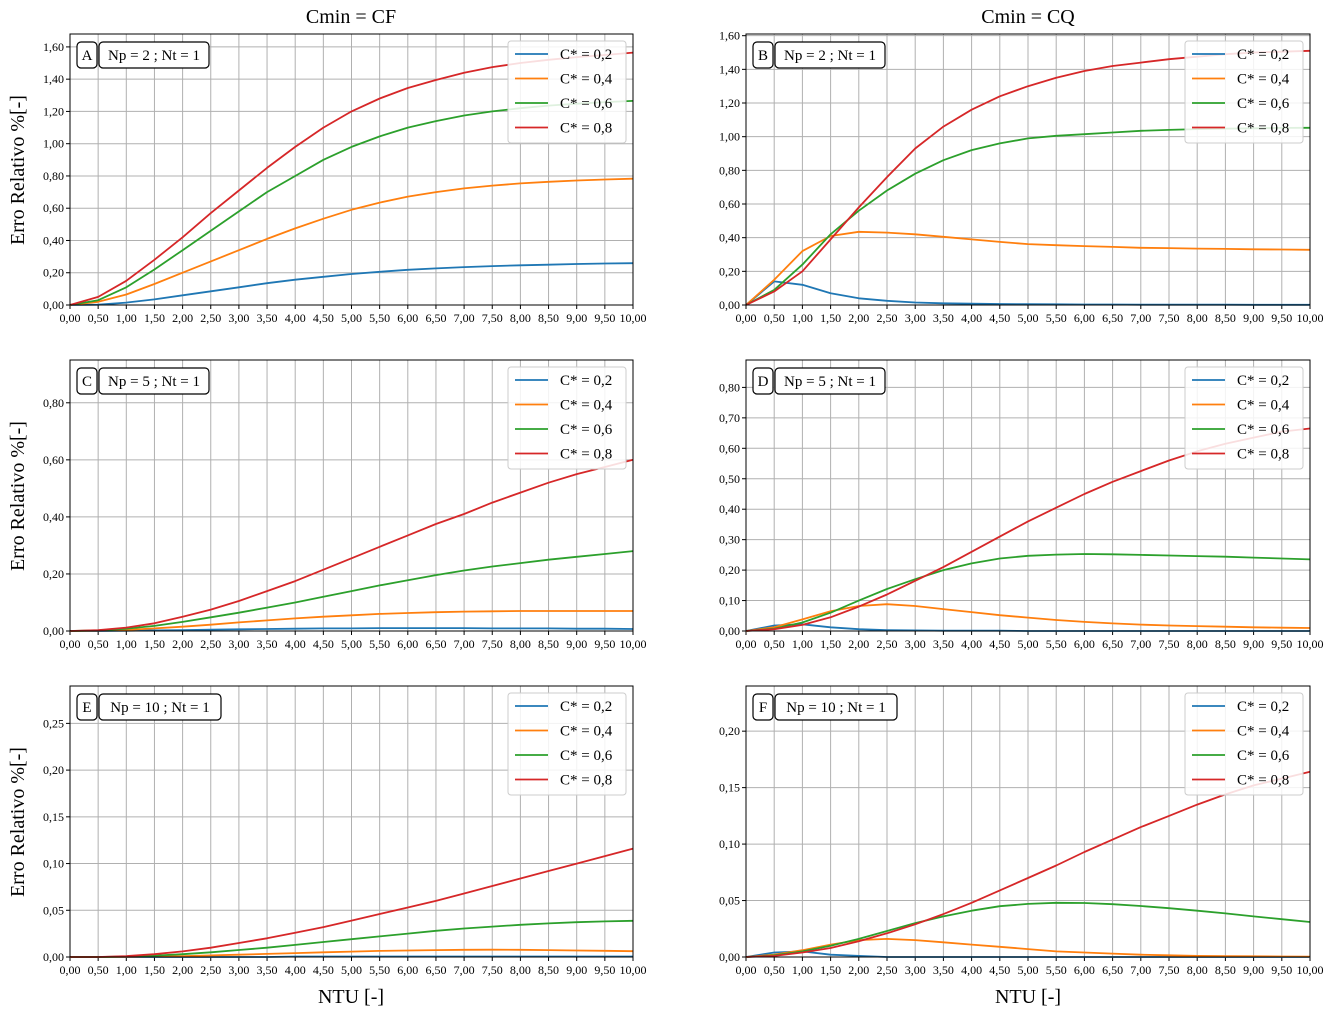  I want to click on x-tick-label: 8,00, so click(1197, 318).